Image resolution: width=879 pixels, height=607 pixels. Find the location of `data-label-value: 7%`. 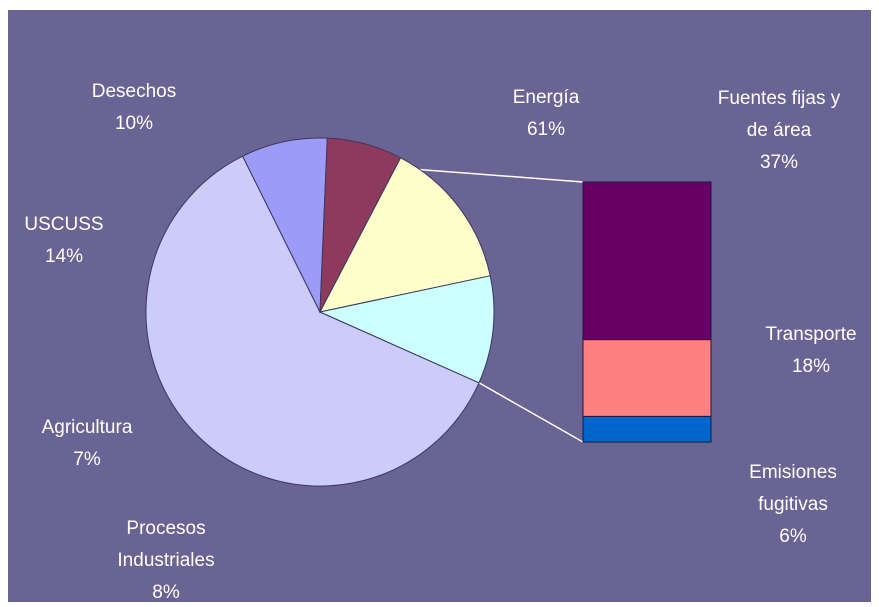

data-label-value: 7% is located at coordinates (87, 459).